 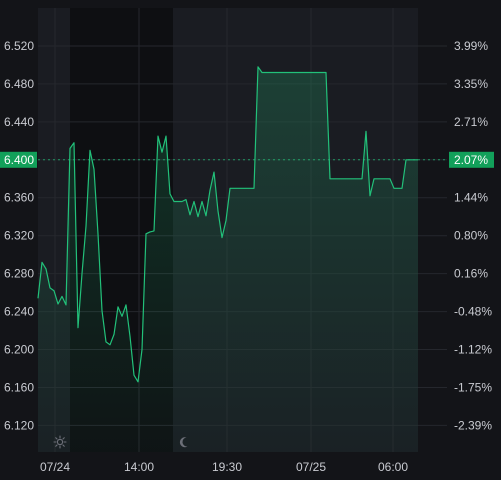 I want to click on y-tick-label: 6.520, so click(x=19, y=46).